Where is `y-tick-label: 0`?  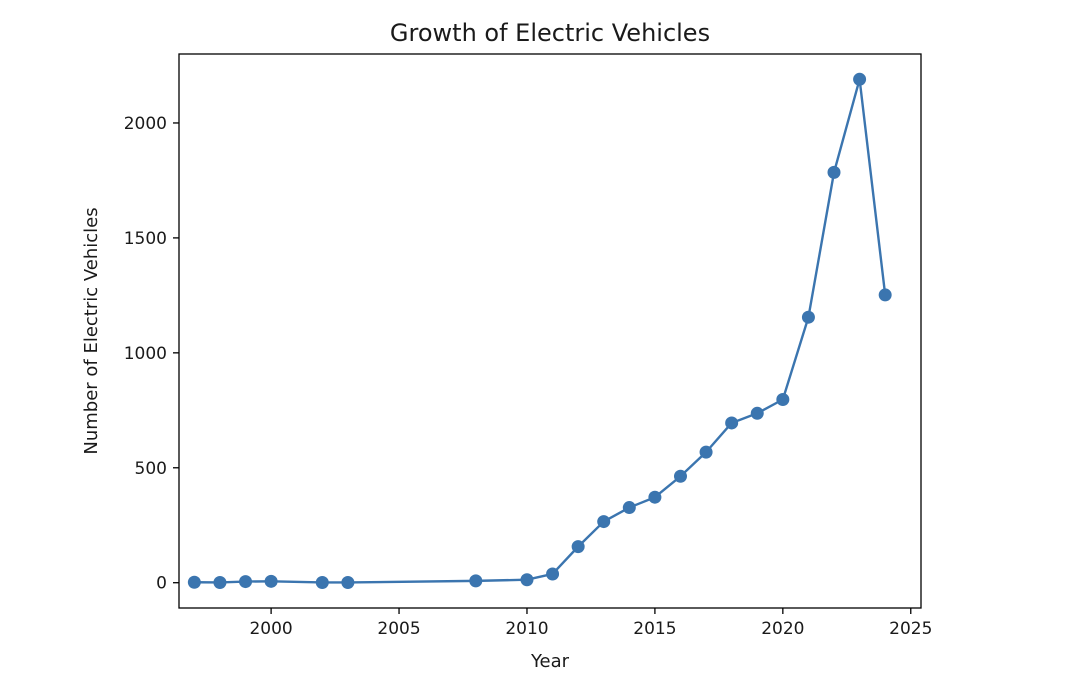 y-tick-label: 0 is located at coordinates (161, 584).